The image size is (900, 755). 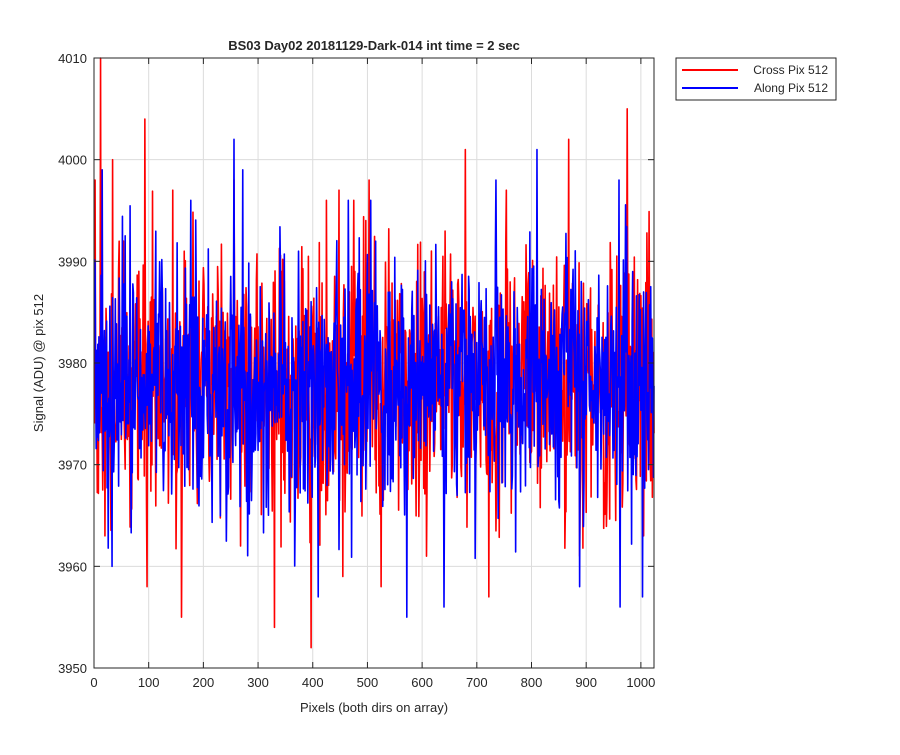 I want to click on legend: Cross Pix 512 Along Pix 512, so click(x=756, y=79).